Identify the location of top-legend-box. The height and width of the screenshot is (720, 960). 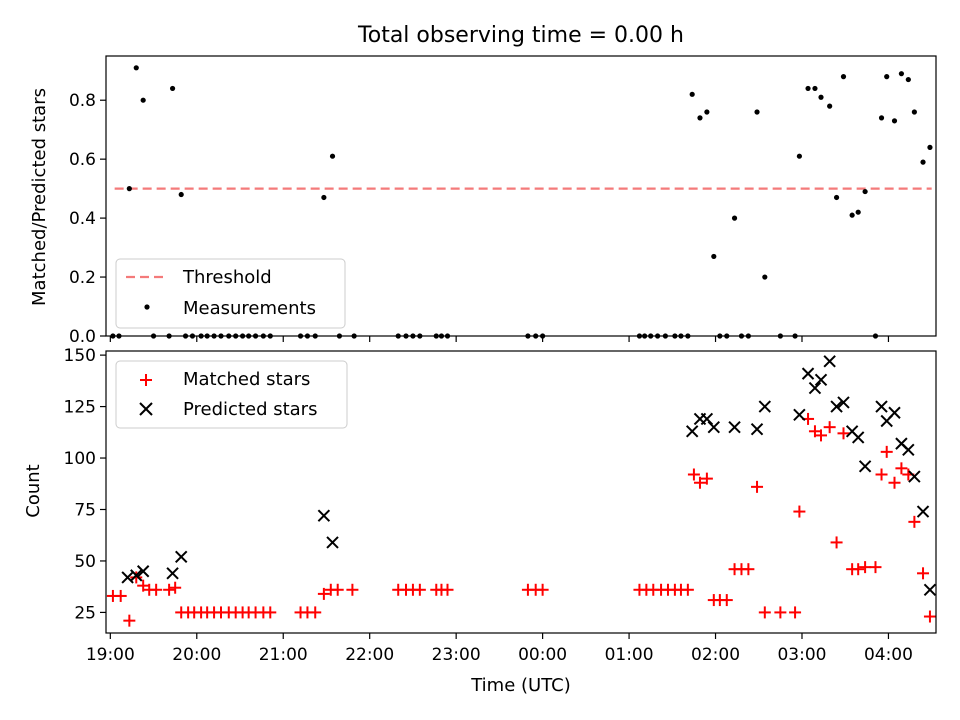
(230, 293).